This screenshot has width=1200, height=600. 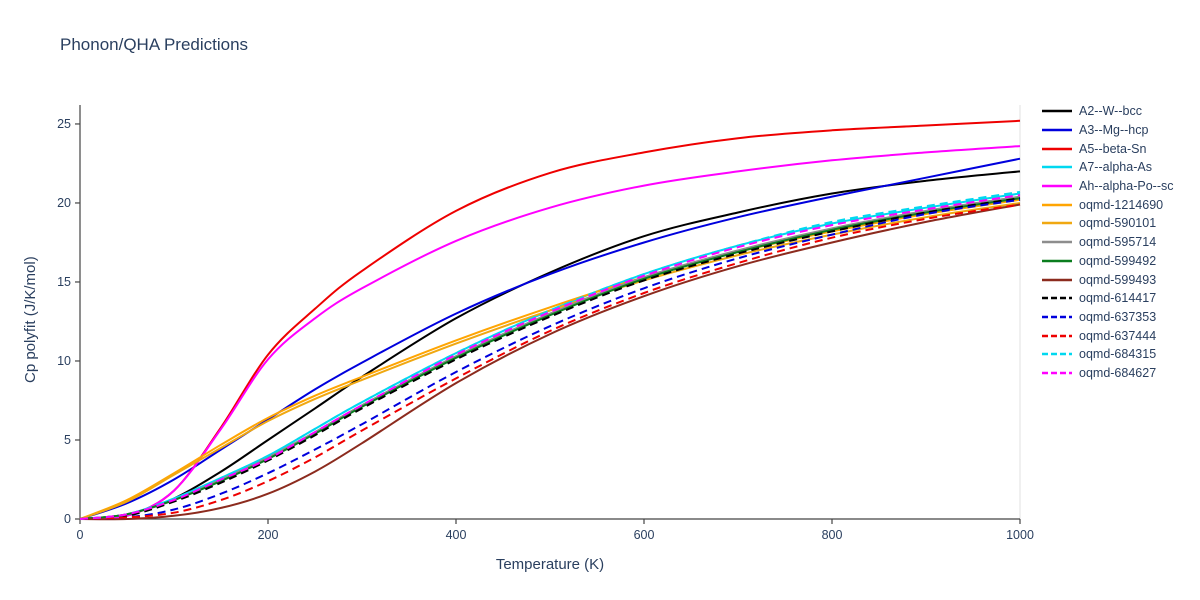 I want to click on legend-item-oqmd-599492: oqmd-599492, so click(x=1107, y=261).